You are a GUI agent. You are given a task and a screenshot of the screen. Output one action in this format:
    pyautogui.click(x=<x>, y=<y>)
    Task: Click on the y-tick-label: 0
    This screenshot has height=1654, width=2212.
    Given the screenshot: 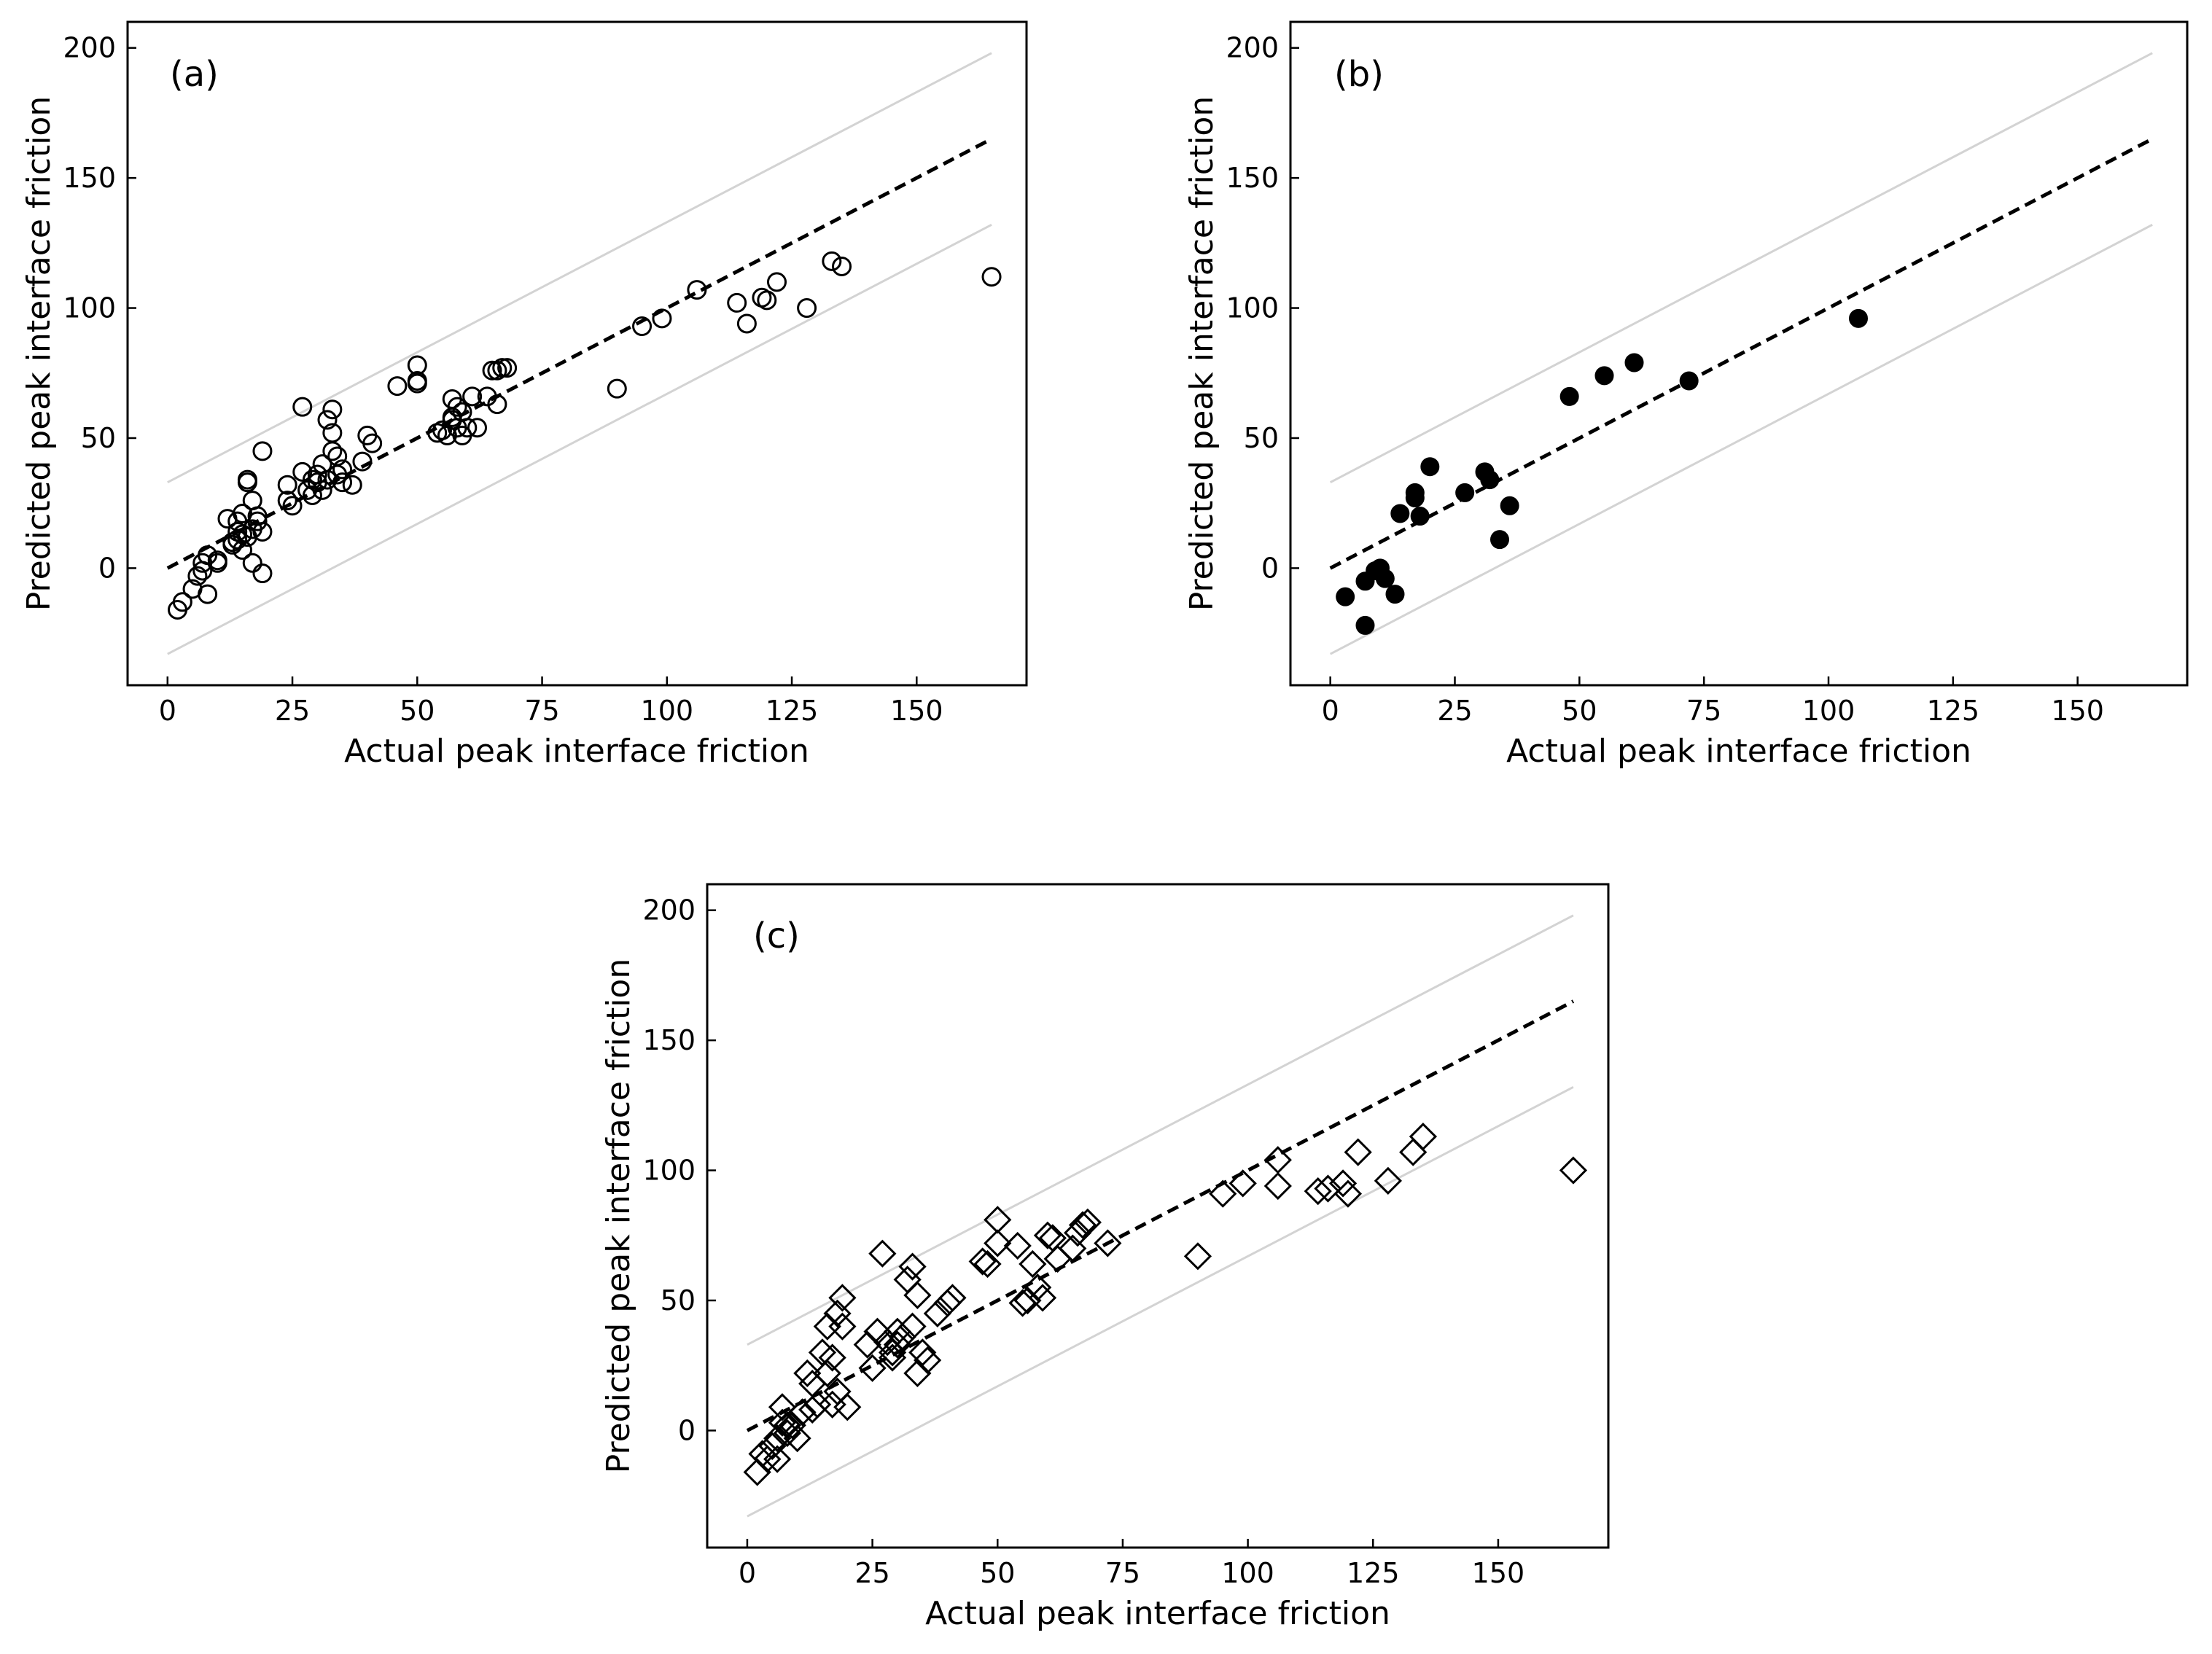 What is the action you would take?
    pyautogui.click(x=687, y=1430)
    